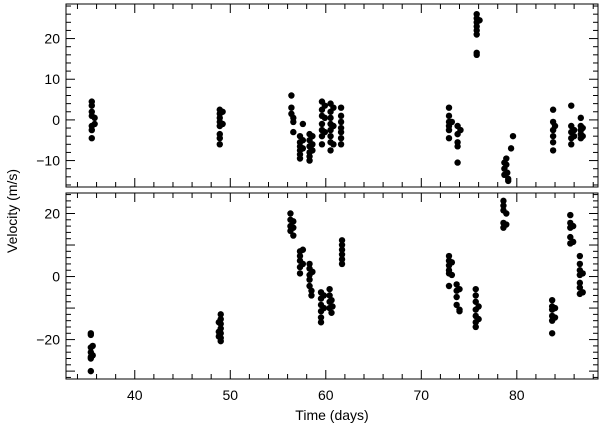 Image resolution: width=600 pixels, height=429 pixels. Describe the element at coordinates (230, 395) in the screenshot. I see `x-tick-label: 50` at that location.